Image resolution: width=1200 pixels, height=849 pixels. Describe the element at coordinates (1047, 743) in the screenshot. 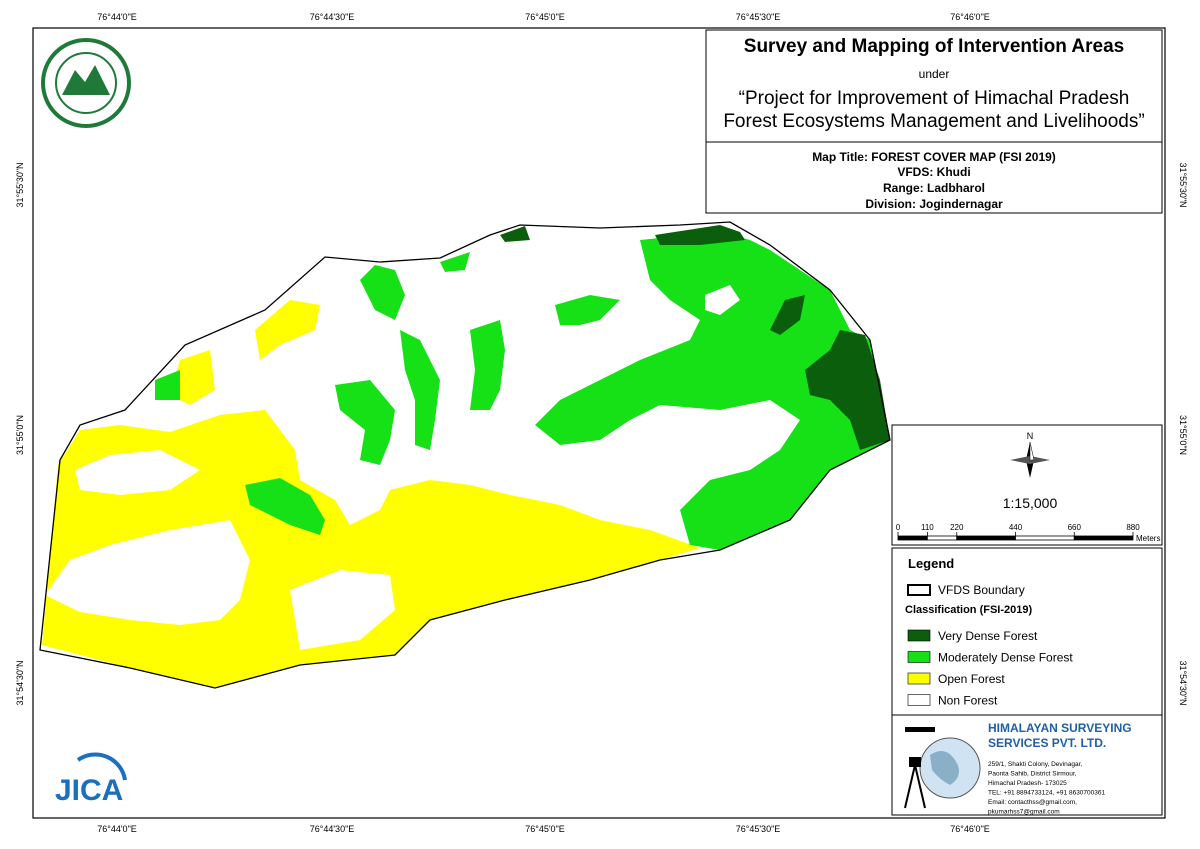

I see `company-name: SERVICES PVT. LTD.` at that location.